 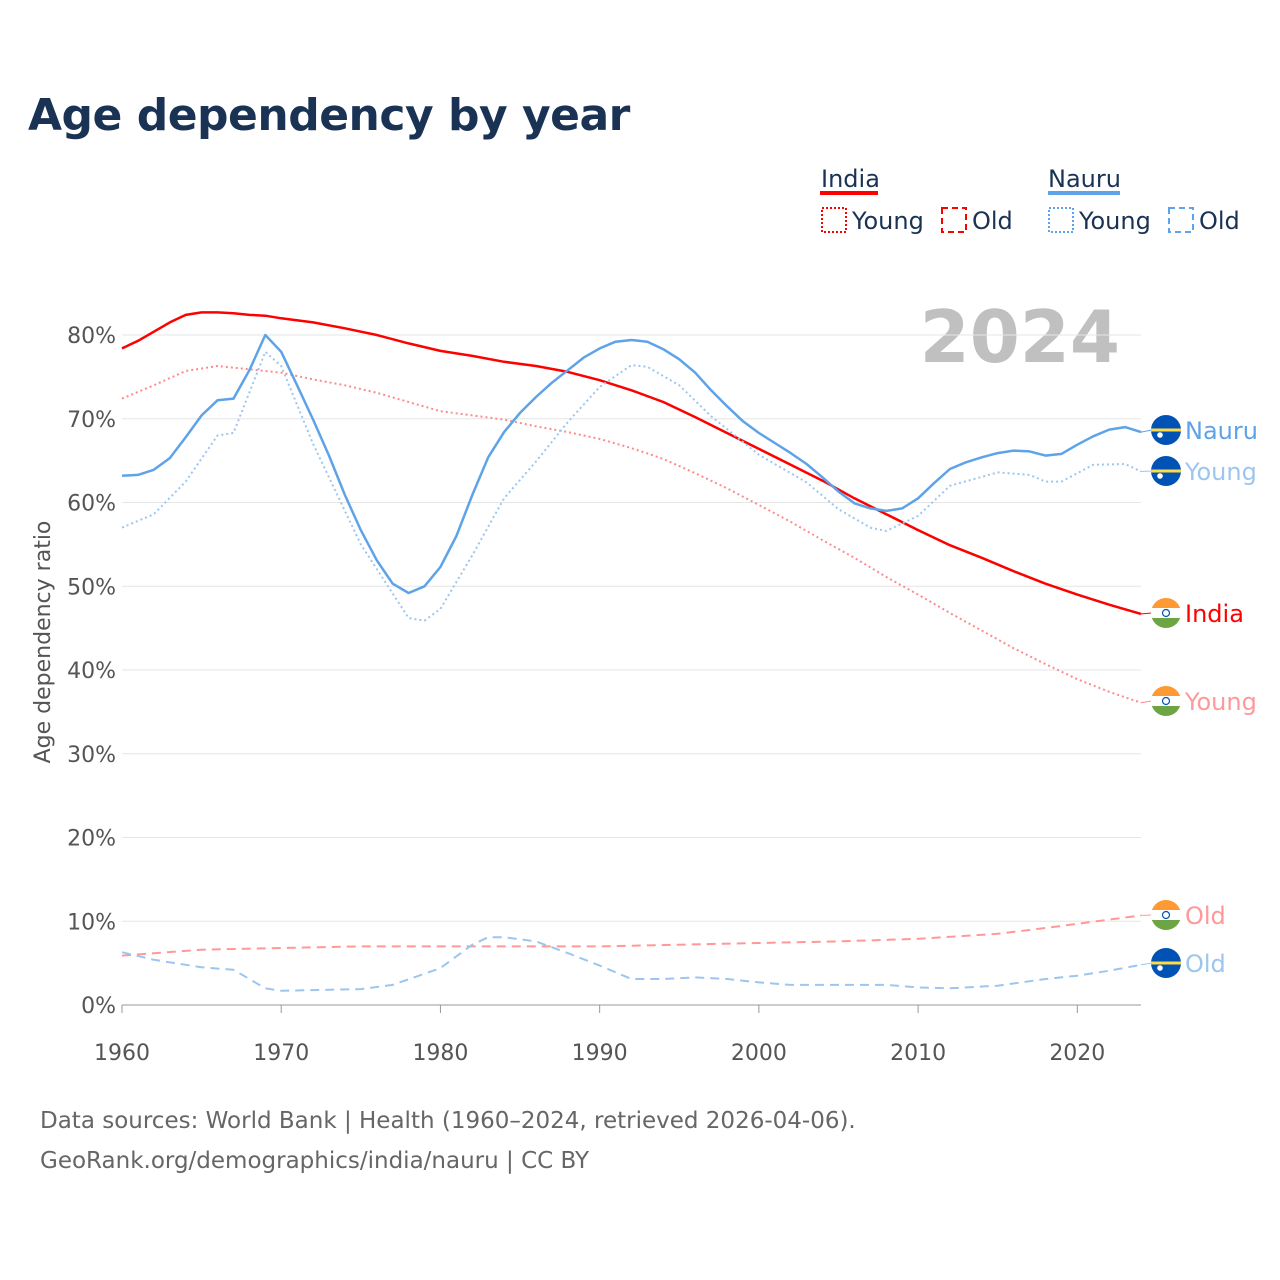 What do you see at coordinates (91, 336) in the screenshot?
I see `y-tick-label: 80%` at bounding box center [91, 336].